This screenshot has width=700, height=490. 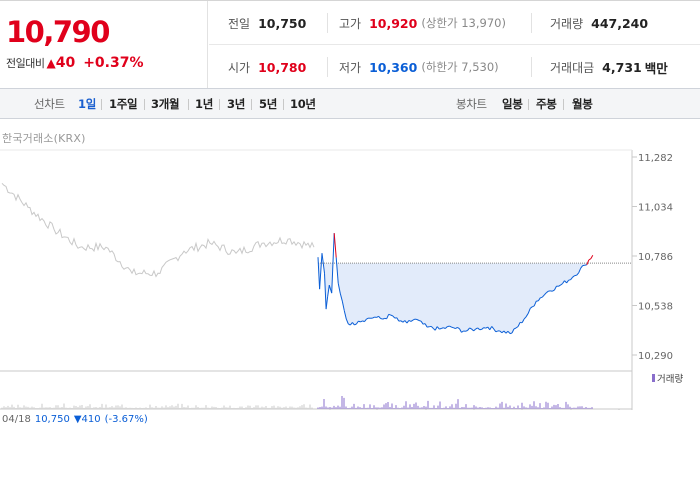 I want to click on tab-3month: 3개월, so click(x=165, y=104).